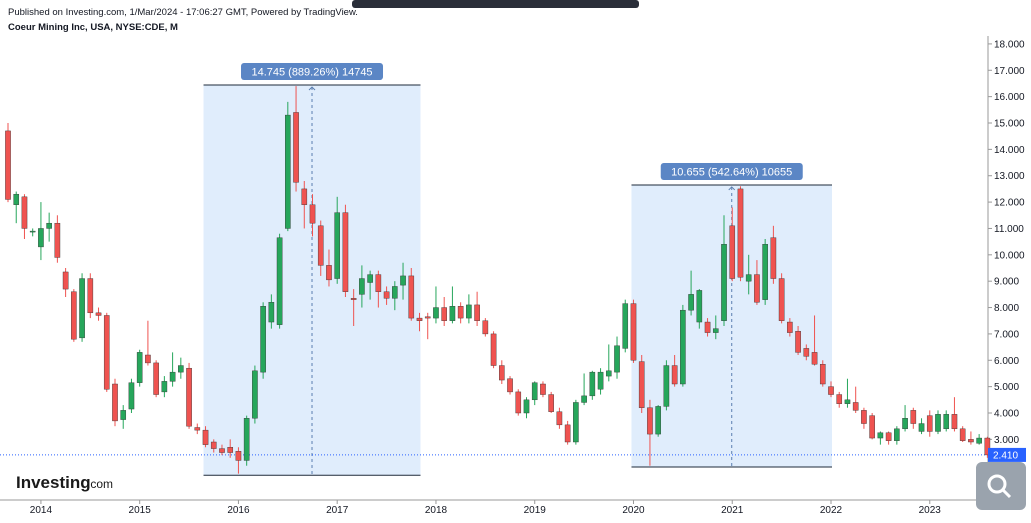  I want to click on zoom-icon-handle, so click(1006, 493).